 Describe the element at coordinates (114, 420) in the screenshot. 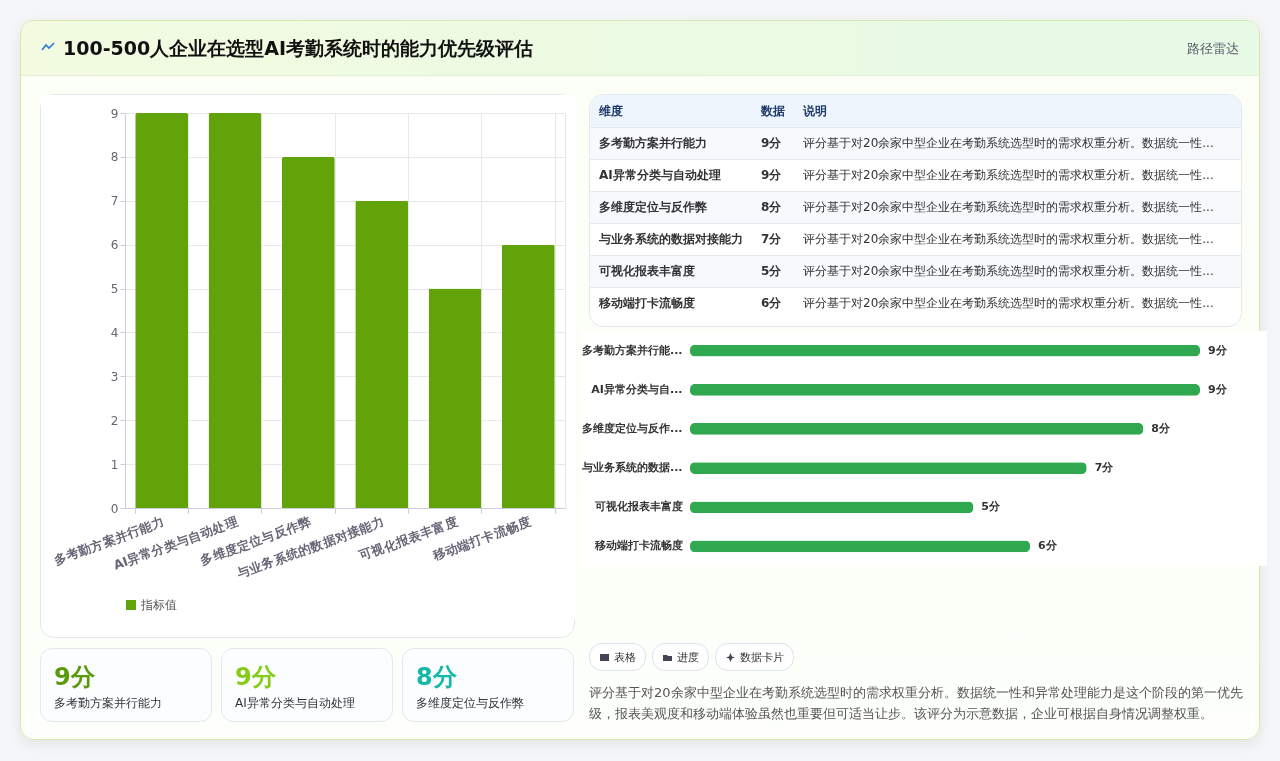

I see `y-tick-label: 2` at that location.